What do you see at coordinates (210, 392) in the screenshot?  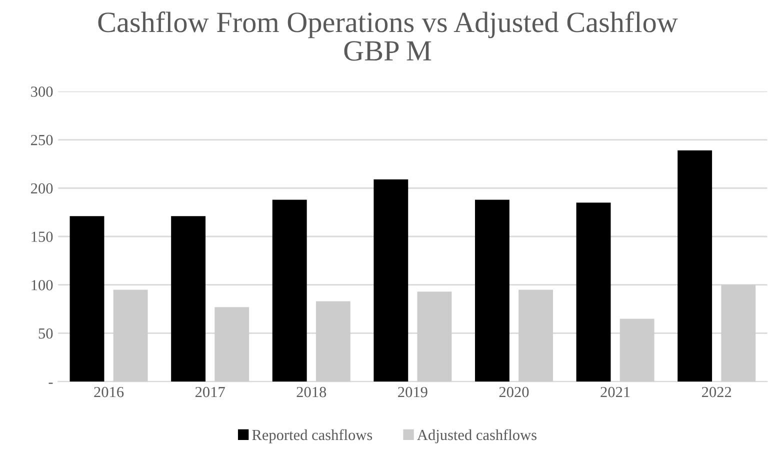 I see `x-tick-label: 2017` at bounding box center [210, 392].